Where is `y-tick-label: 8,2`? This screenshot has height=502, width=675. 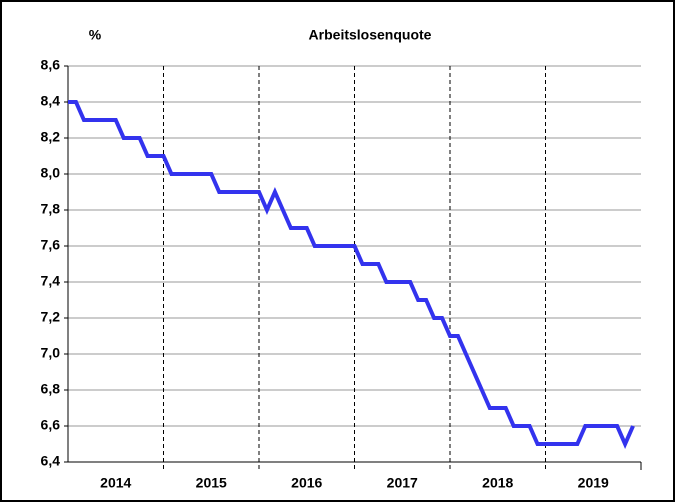
y-tick-label: 8,2 is located at coordinates (51, 137).